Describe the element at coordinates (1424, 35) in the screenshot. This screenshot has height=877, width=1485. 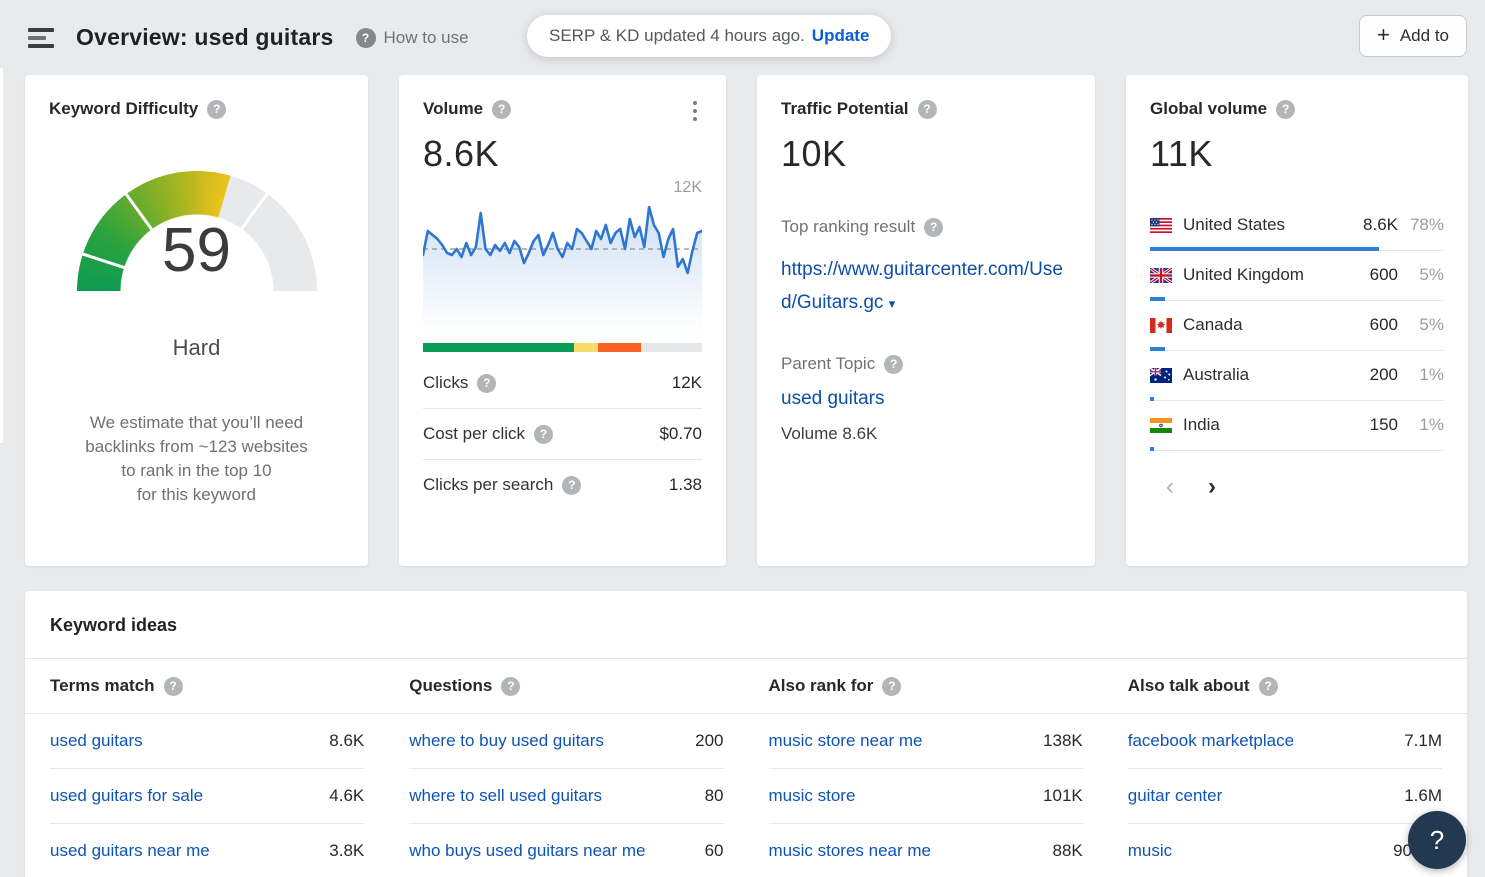
I see `add-to-label: Add to` at that location.